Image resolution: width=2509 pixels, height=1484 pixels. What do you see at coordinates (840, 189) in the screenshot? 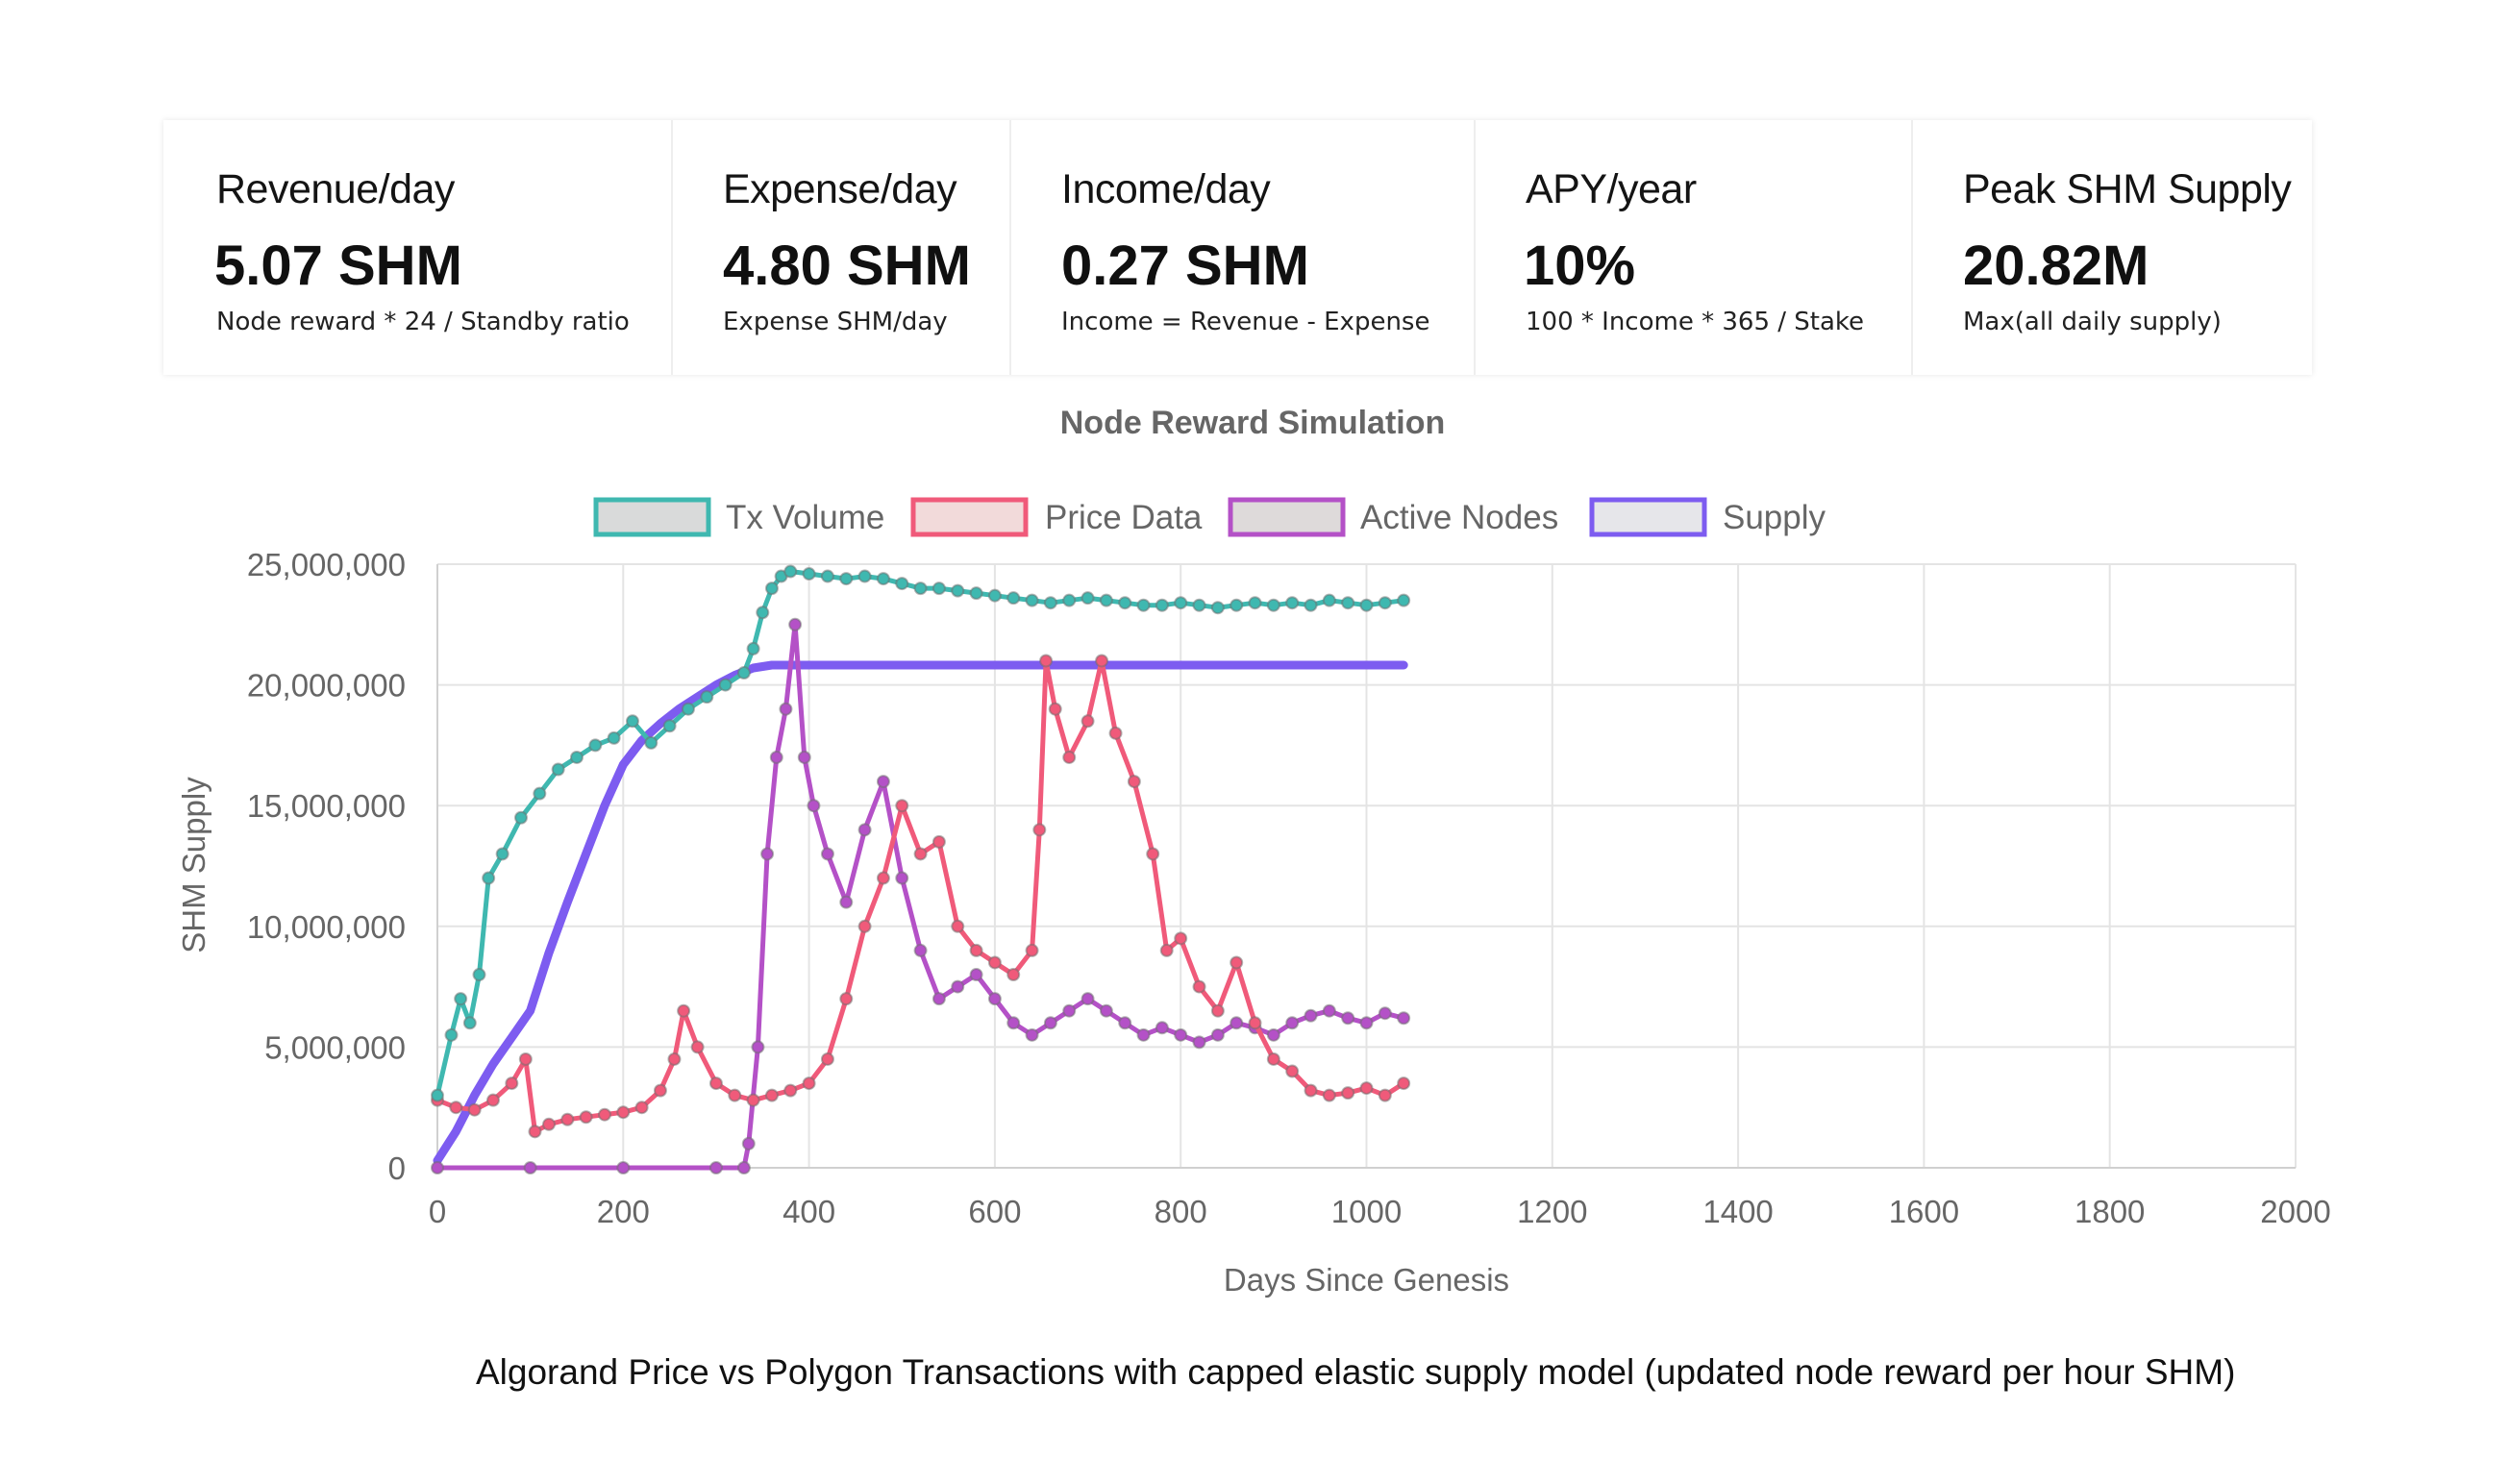
I see `stat-label: Expense/day` at bounding box center [840, 189].